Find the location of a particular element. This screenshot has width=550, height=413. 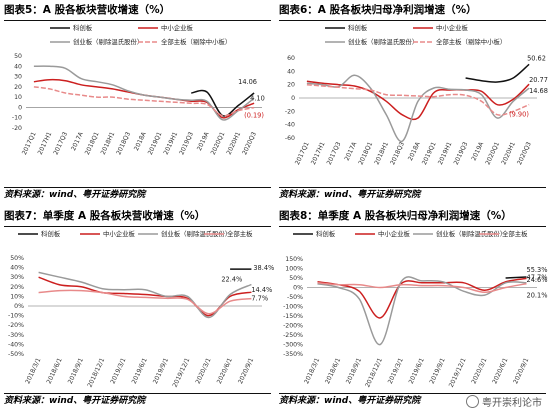

y-tick-label: -20 is located at coordinates (17, 128).